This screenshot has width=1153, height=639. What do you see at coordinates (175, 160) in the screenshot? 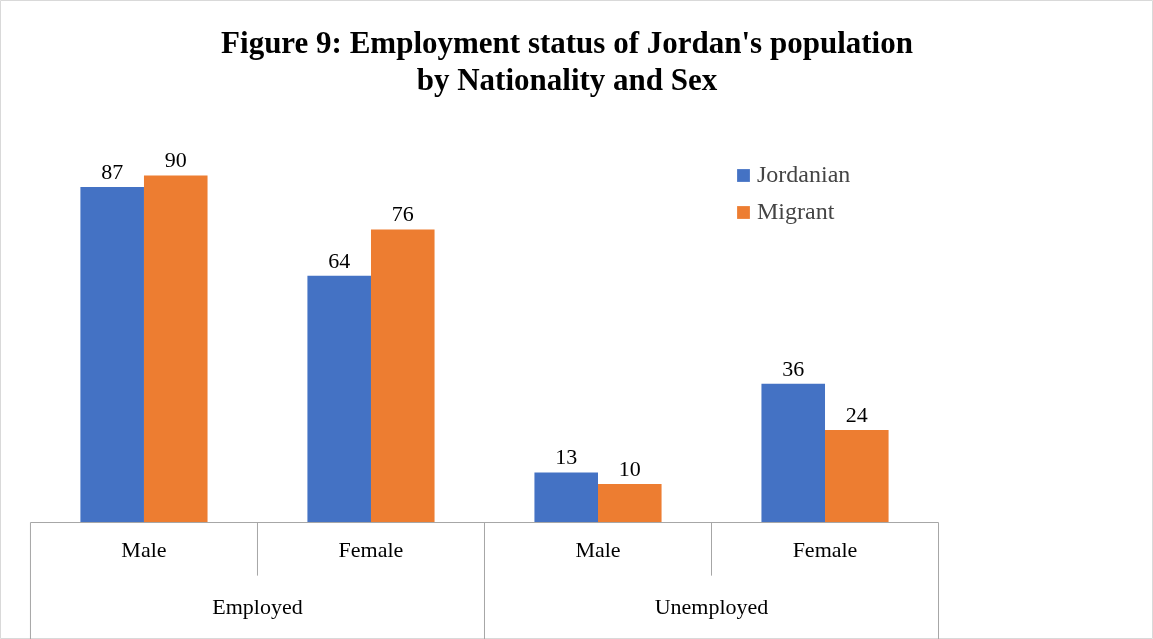
I see `data-label: 90` at bounding box center [175, 160].